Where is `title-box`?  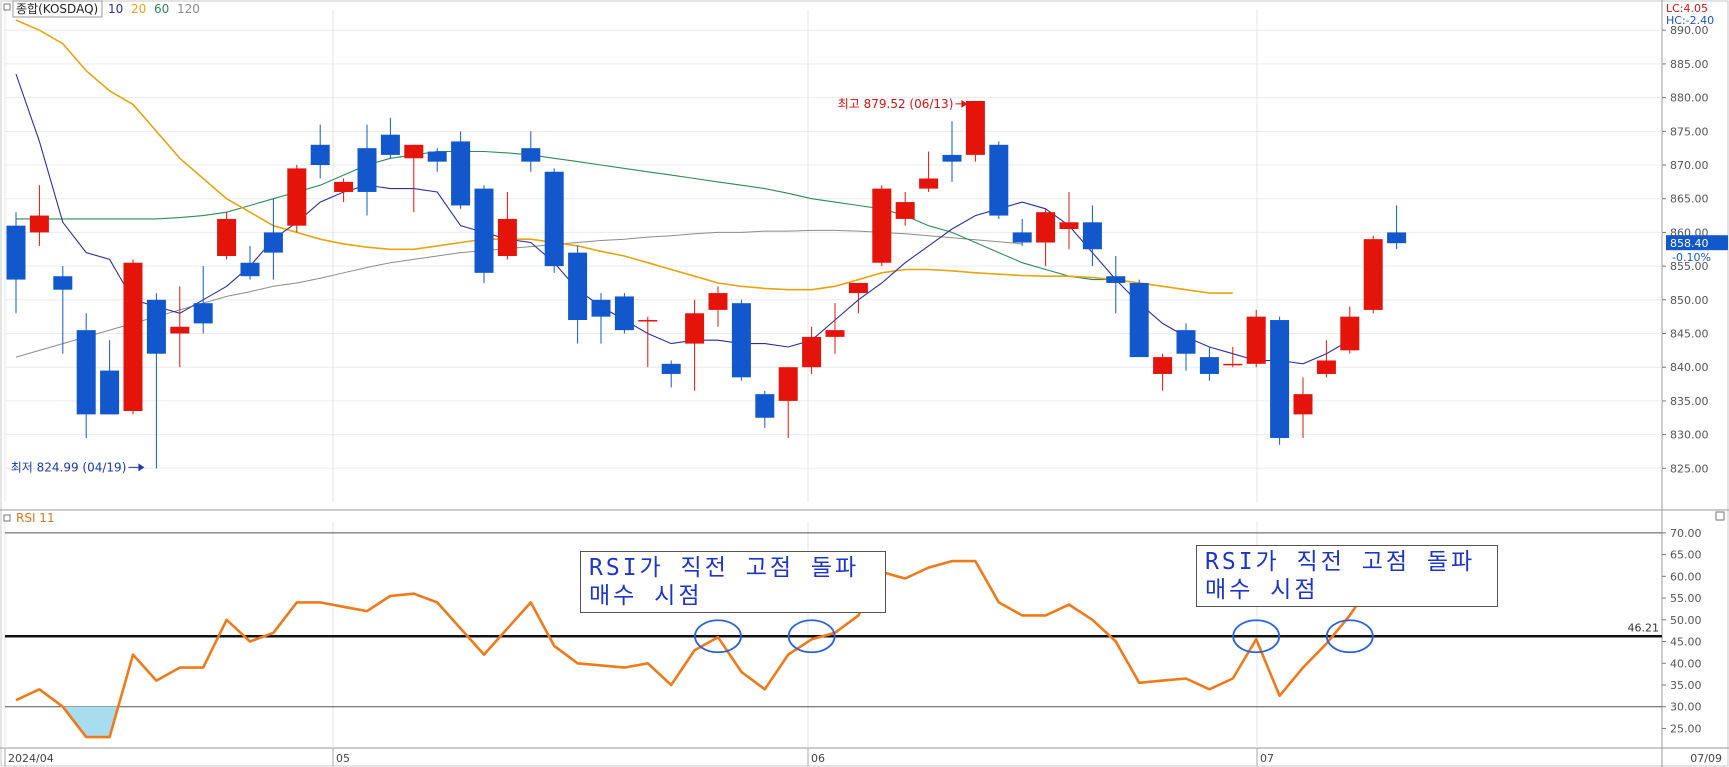 title-box is located at coordinates (57, 9).